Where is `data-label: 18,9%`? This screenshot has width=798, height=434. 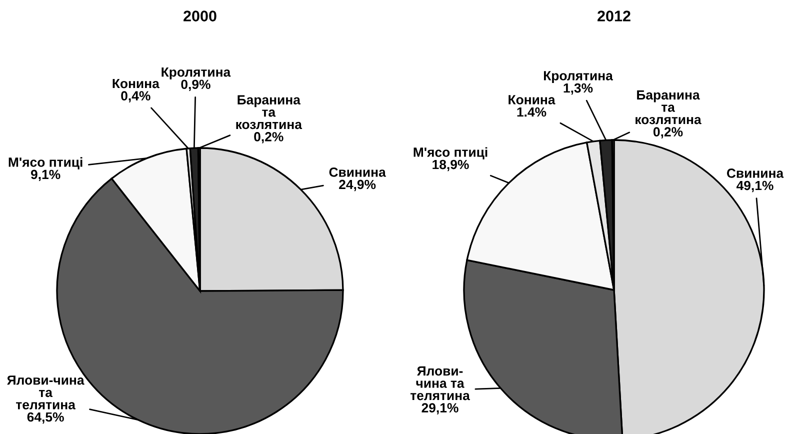 data-label: 18,9% is located at coordinates (450, 166).